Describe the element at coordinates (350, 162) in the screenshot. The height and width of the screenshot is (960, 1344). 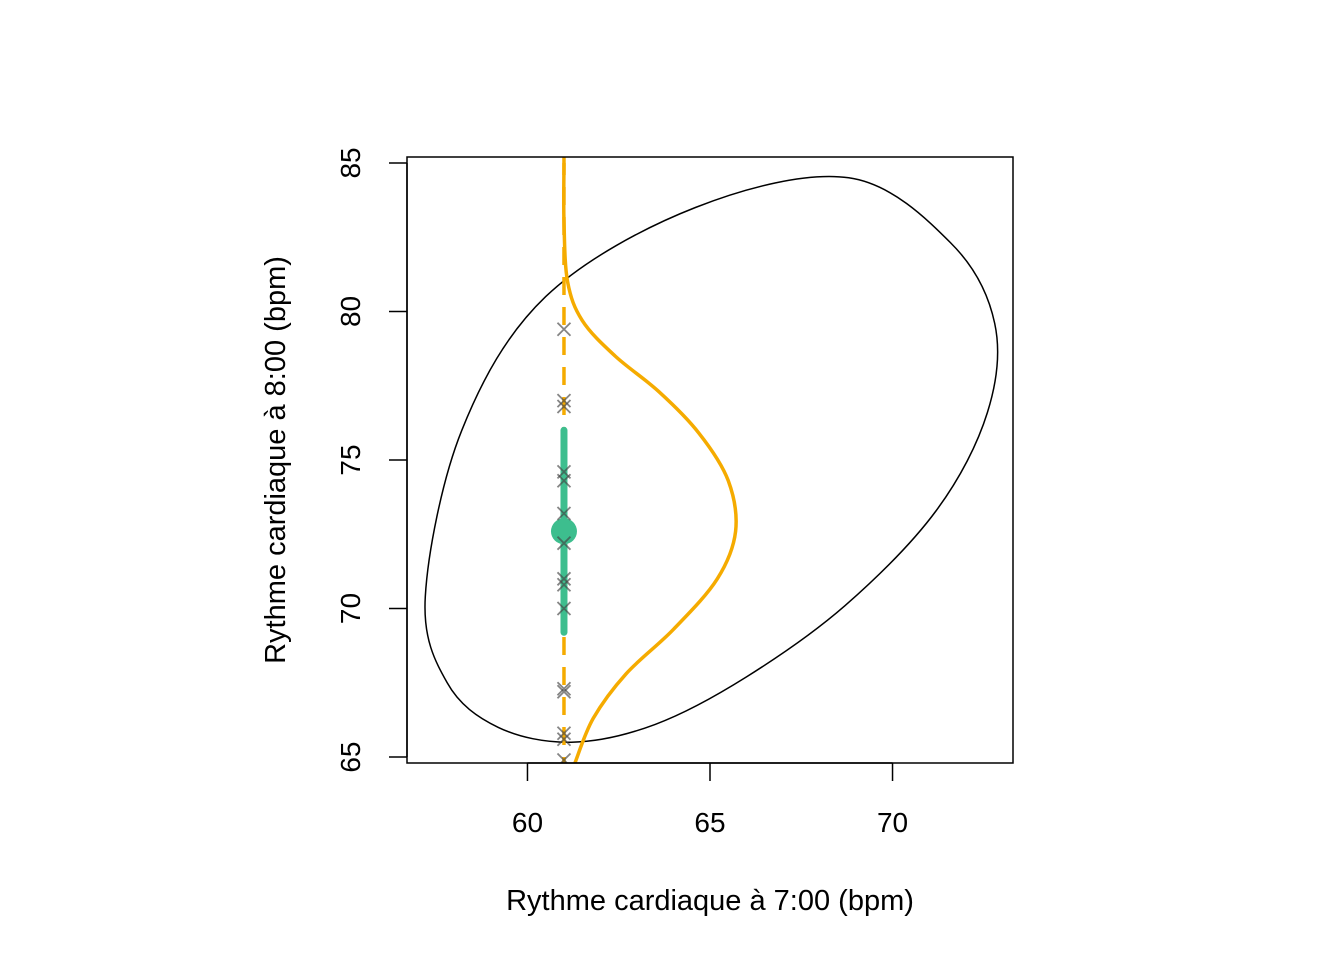
I see `y-tick-label: 85` at that location.